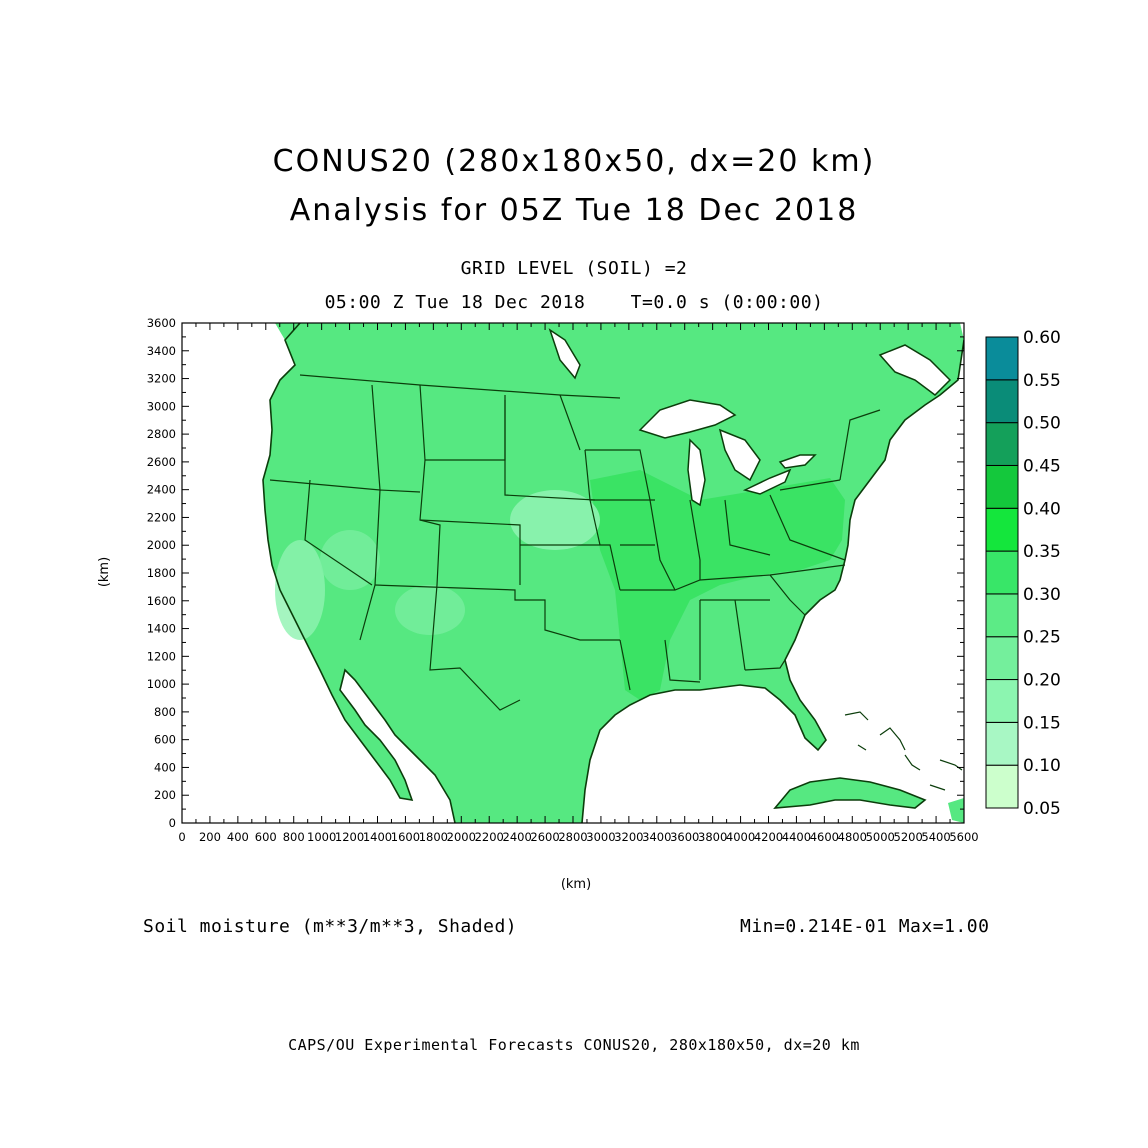 This screenshot has width=1148, height=1148. What do you see at coordinates (266, 837) in the screenshot?
I see `x-tick-label: 600` at bounding box center [266, 837].